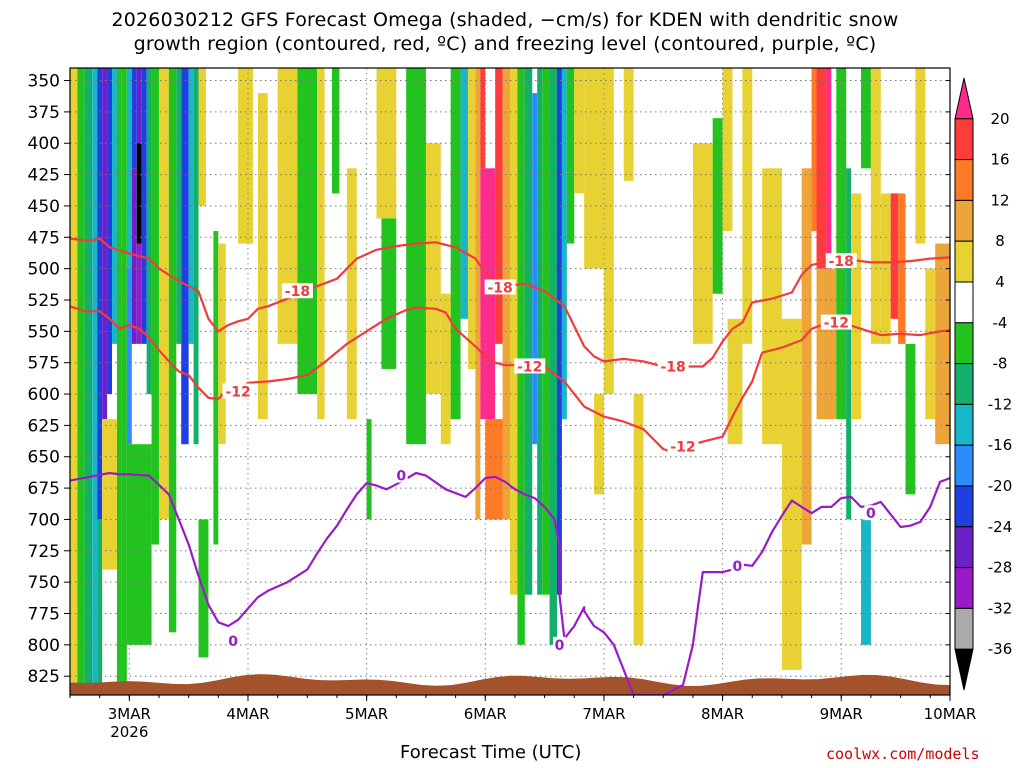  Describe the element at coordinates (247, 714) in the screenshot. I see `x-tick-label: 4MAR` at that location.